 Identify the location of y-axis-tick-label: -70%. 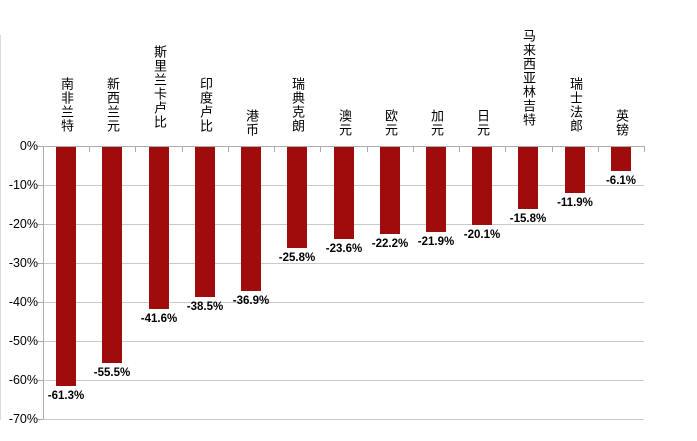
(23, 419).